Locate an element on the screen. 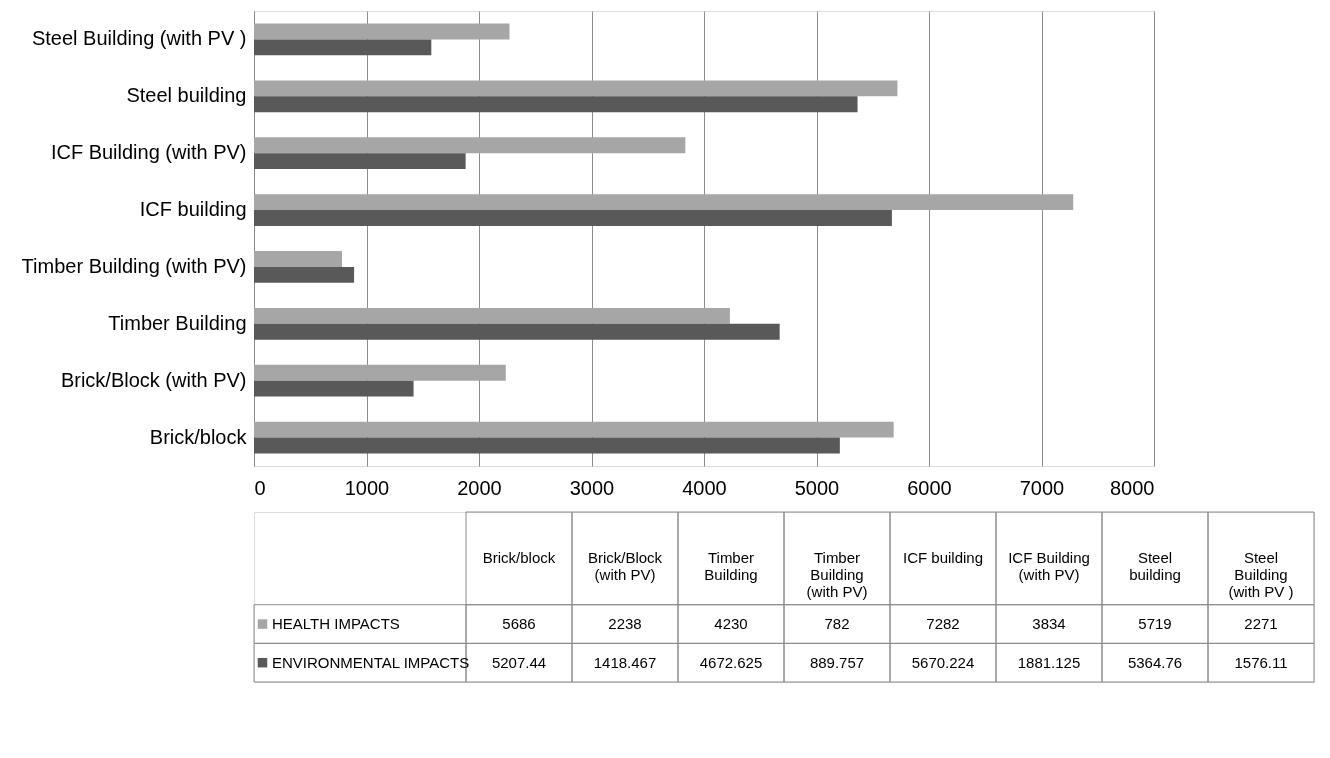 This screenshot has height=758, width=1330. category-label: Timber Building (with PV) is located at coordinates (837, 575).